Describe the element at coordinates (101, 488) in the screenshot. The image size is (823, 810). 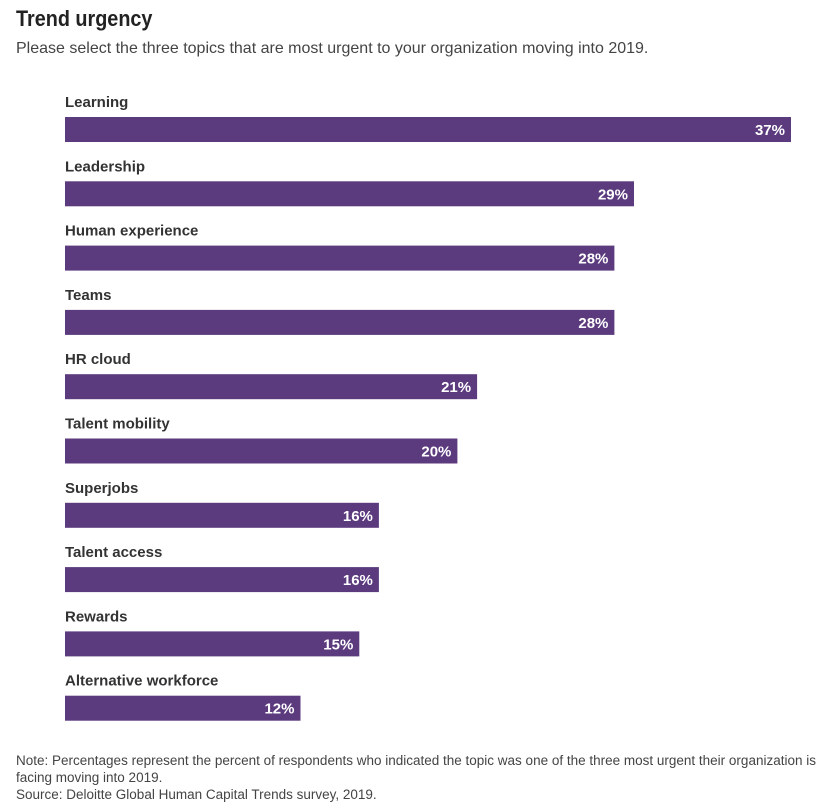
I see `category-label: Superjobs` at that location.